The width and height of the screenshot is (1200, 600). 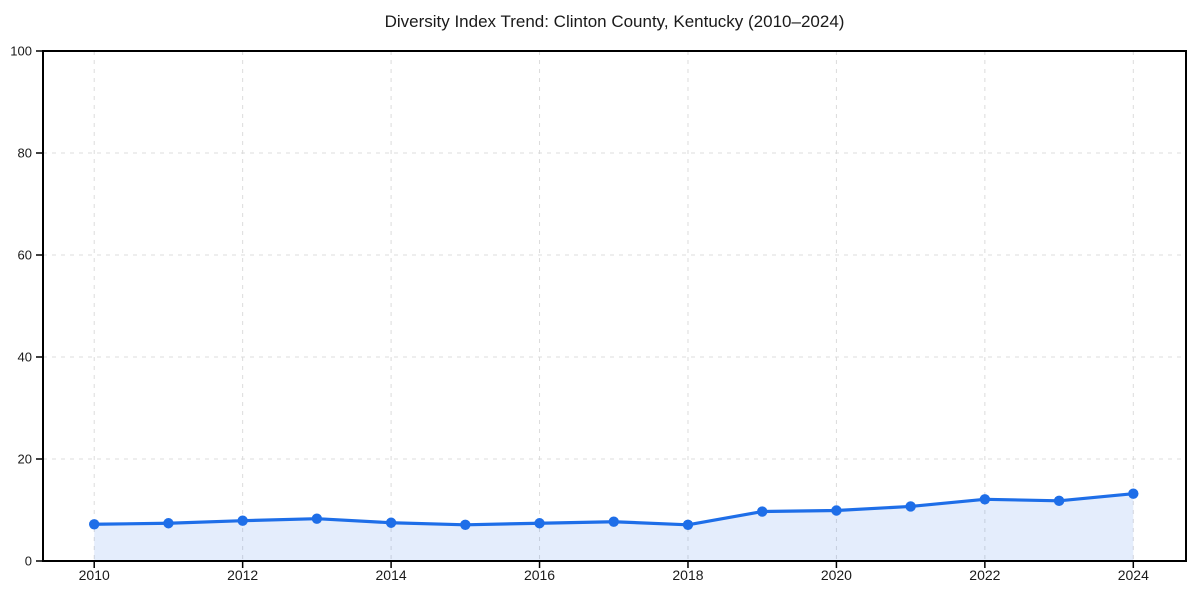 What do you see at coordinates (21, 51) in the screenshot?
I see `y-tick-label: 100` at bounding box center [21, 51].